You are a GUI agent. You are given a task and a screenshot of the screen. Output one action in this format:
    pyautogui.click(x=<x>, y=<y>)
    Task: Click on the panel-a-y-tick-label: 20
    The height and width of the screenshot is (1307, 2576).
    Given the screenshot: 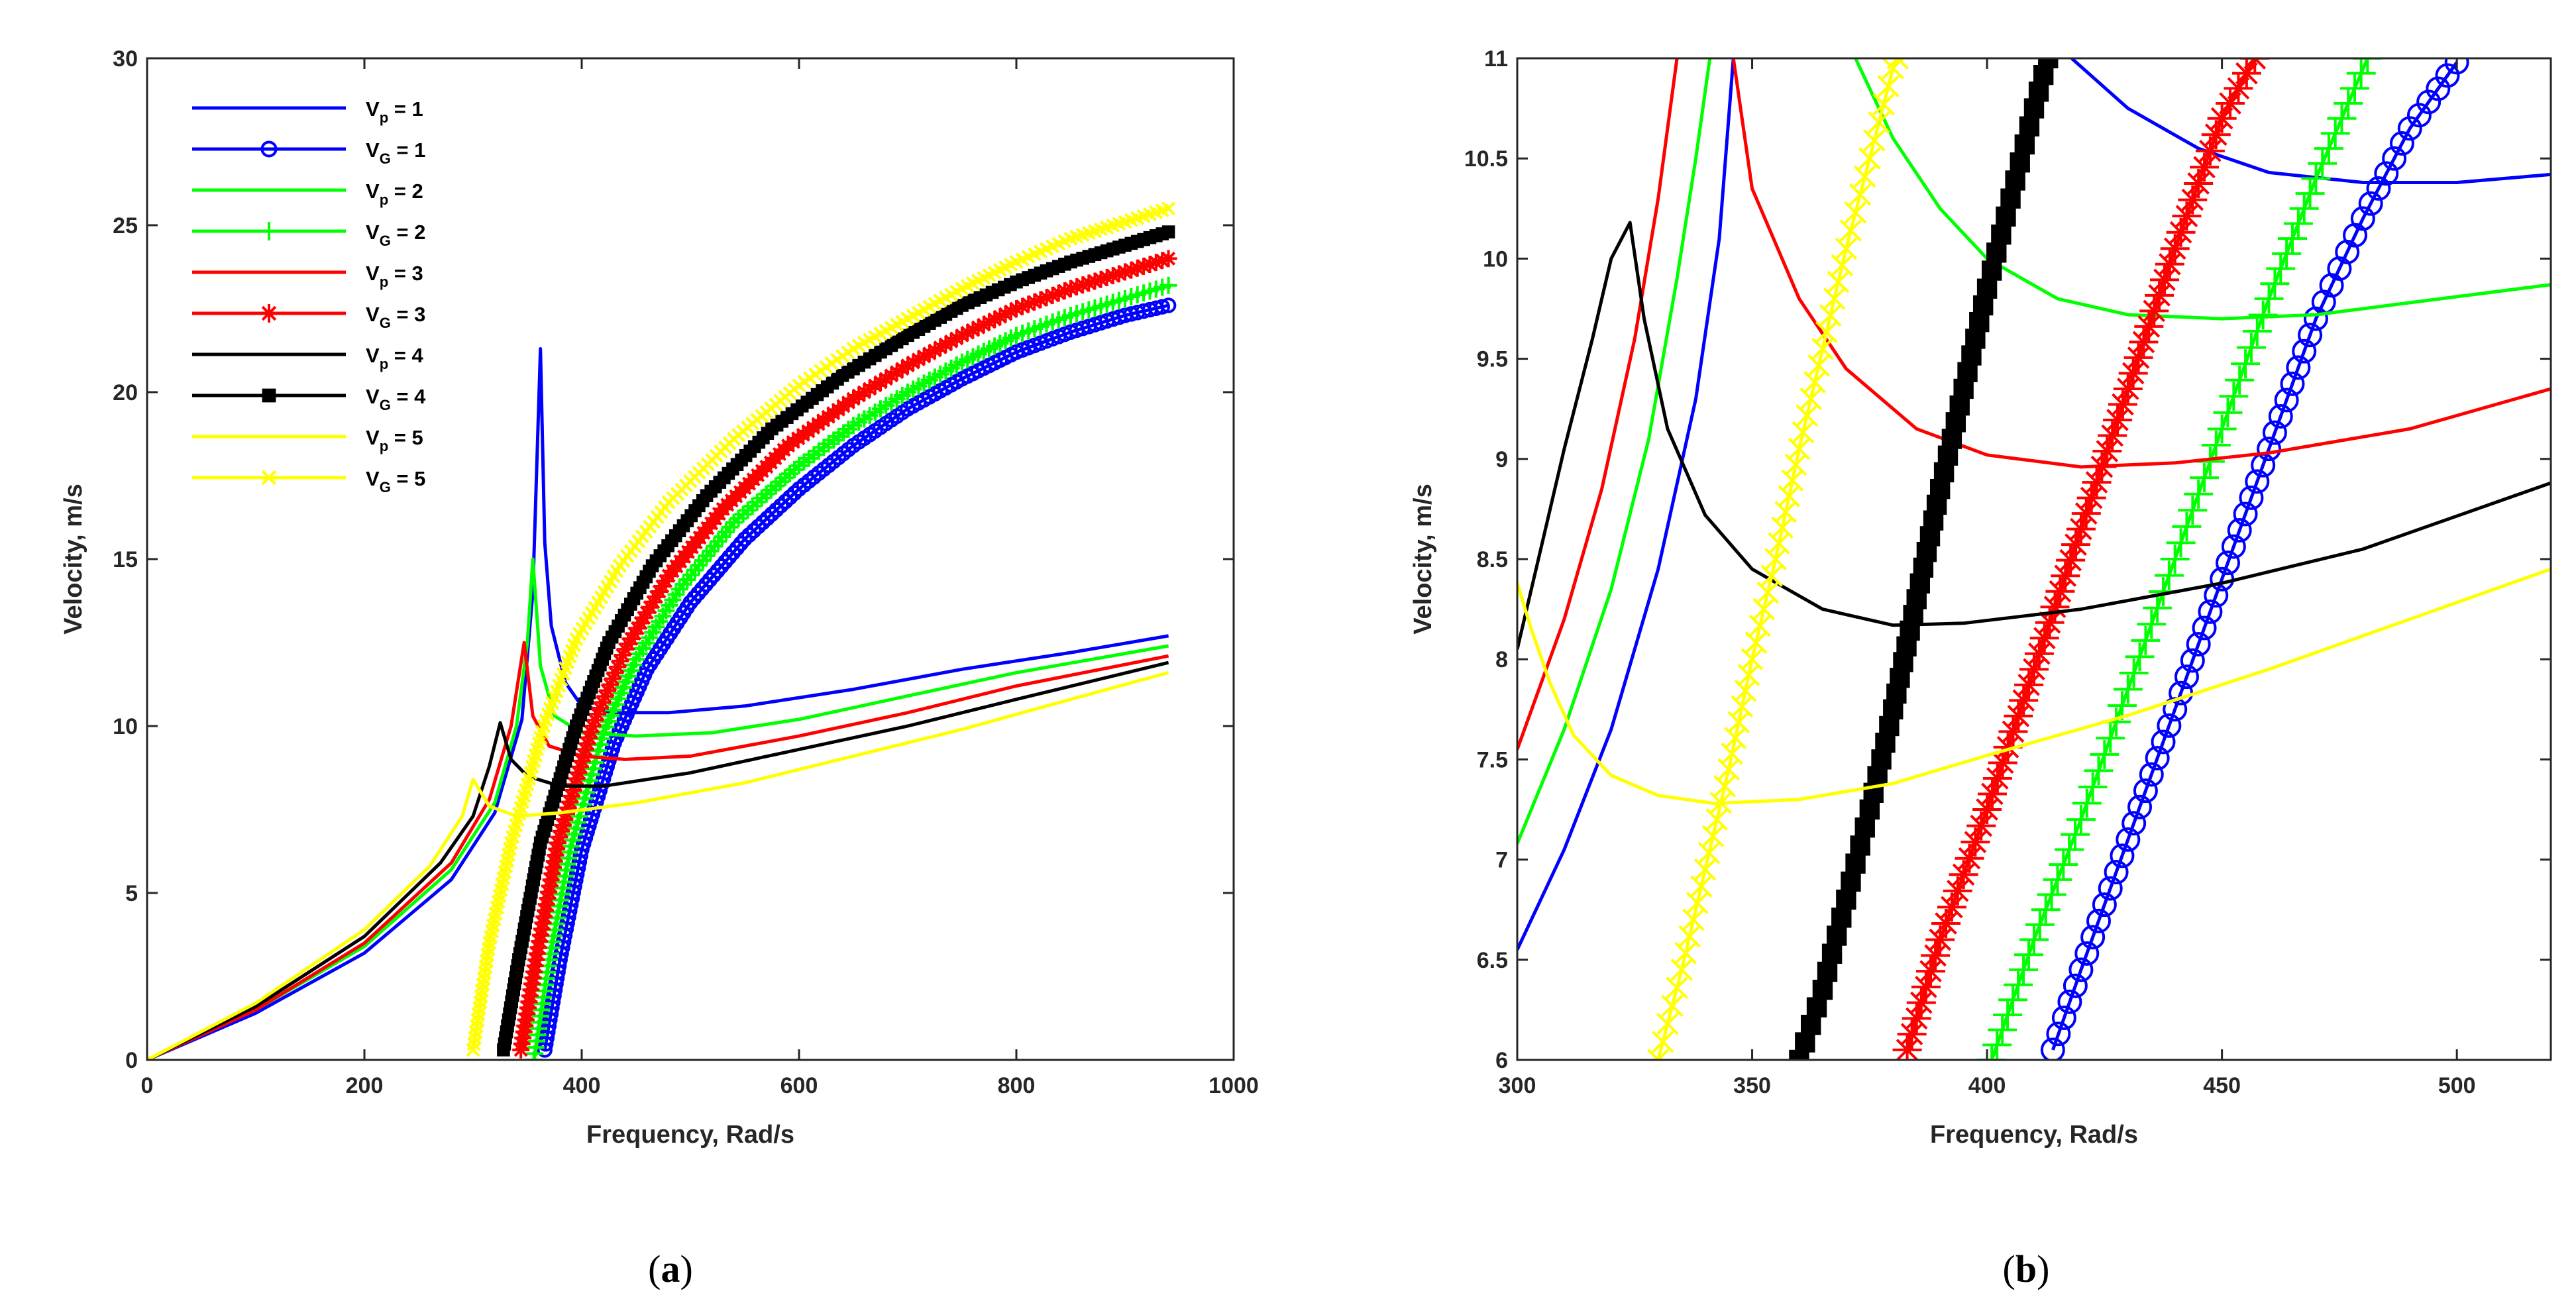 What is the action you would take?
    pyautogui.click(x=126, y=393)
    